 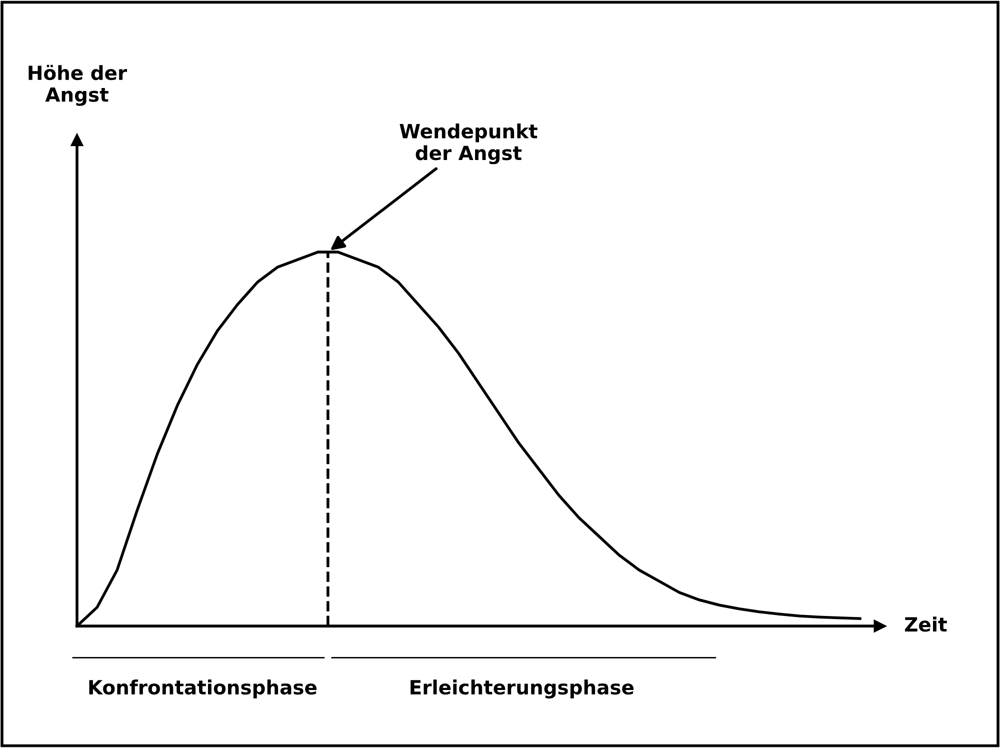 What do you see at coordinates (925, 624) in the screenshot?
I see `x-axis-title: Zeit` at bounding box center [925, 624].